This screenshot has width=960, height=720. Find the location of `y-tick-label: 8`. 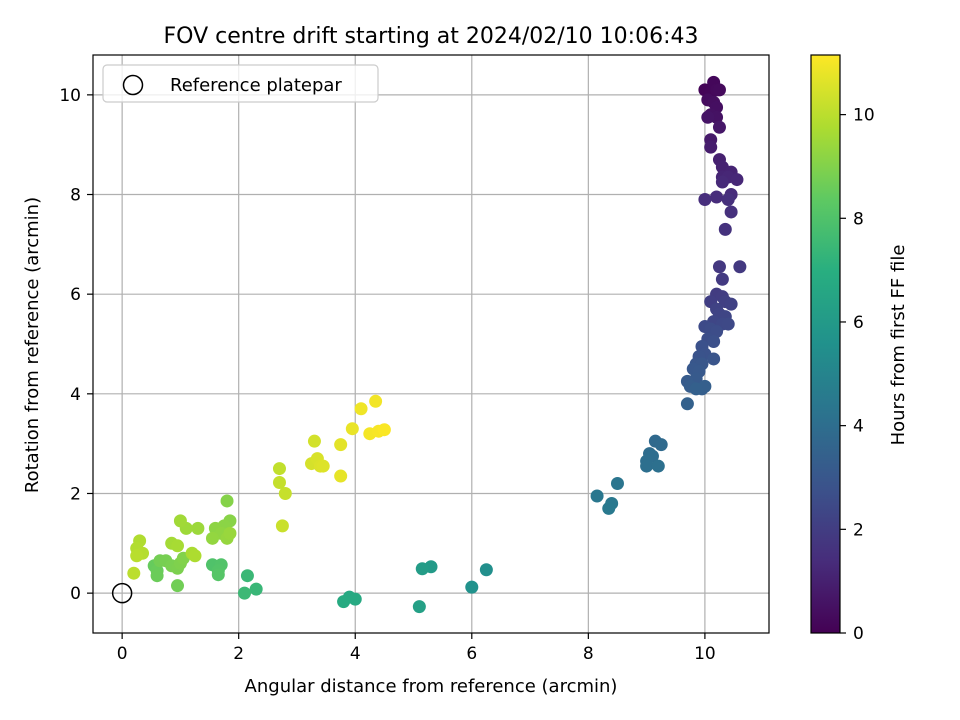

y-tick-label: 8 is located at coordinates (75, 196).